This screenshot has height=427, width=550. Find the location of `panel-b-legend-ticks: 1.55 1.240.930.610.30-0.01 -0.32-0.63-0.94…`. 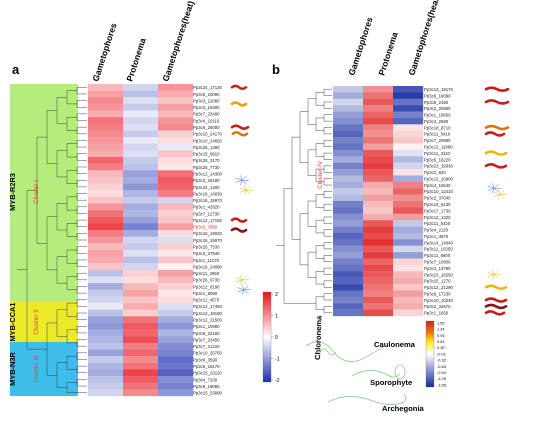

panel-b-legend-ticks: 1.55 1.240.930.610.30-0.01 -0.32-0.63-0.94… is located at coordinates (442, 353).